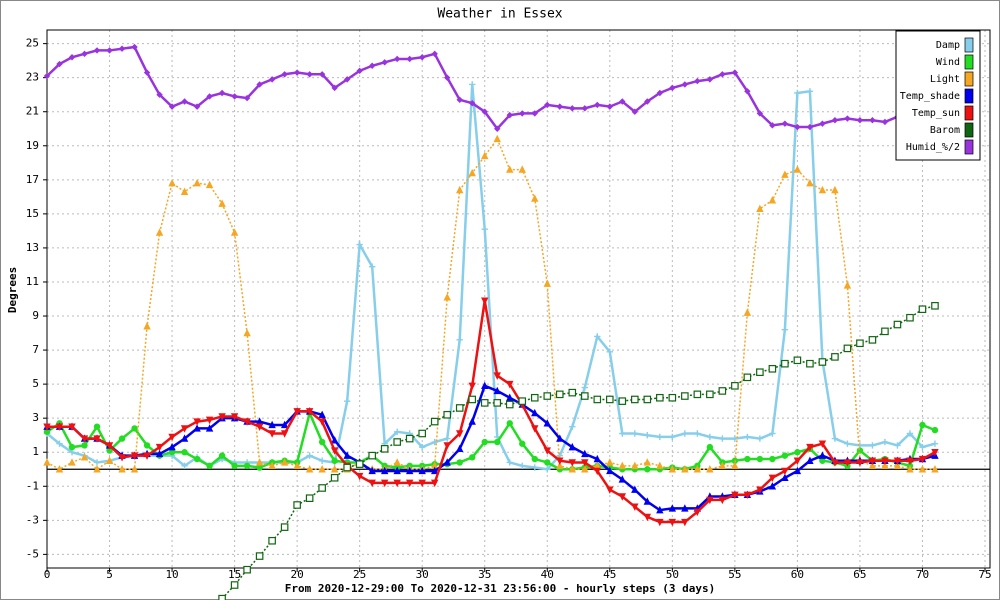 The width and height of the screenshot is (1000, 600). What do you see at coordinates (930, 96) in the screenshot?
I see `legend-label: Temp_shade` at bounding box center [930, 96].